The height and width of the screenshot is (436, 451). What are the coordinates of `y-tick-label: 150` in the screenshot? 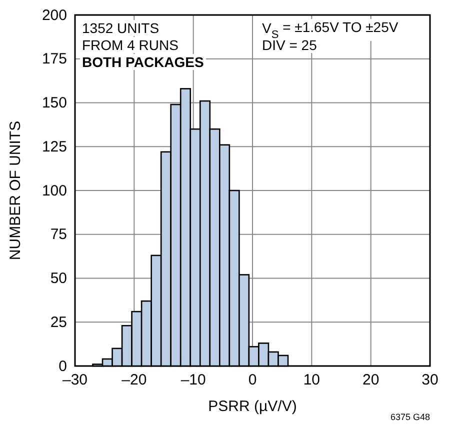 It's located at (54, 103).